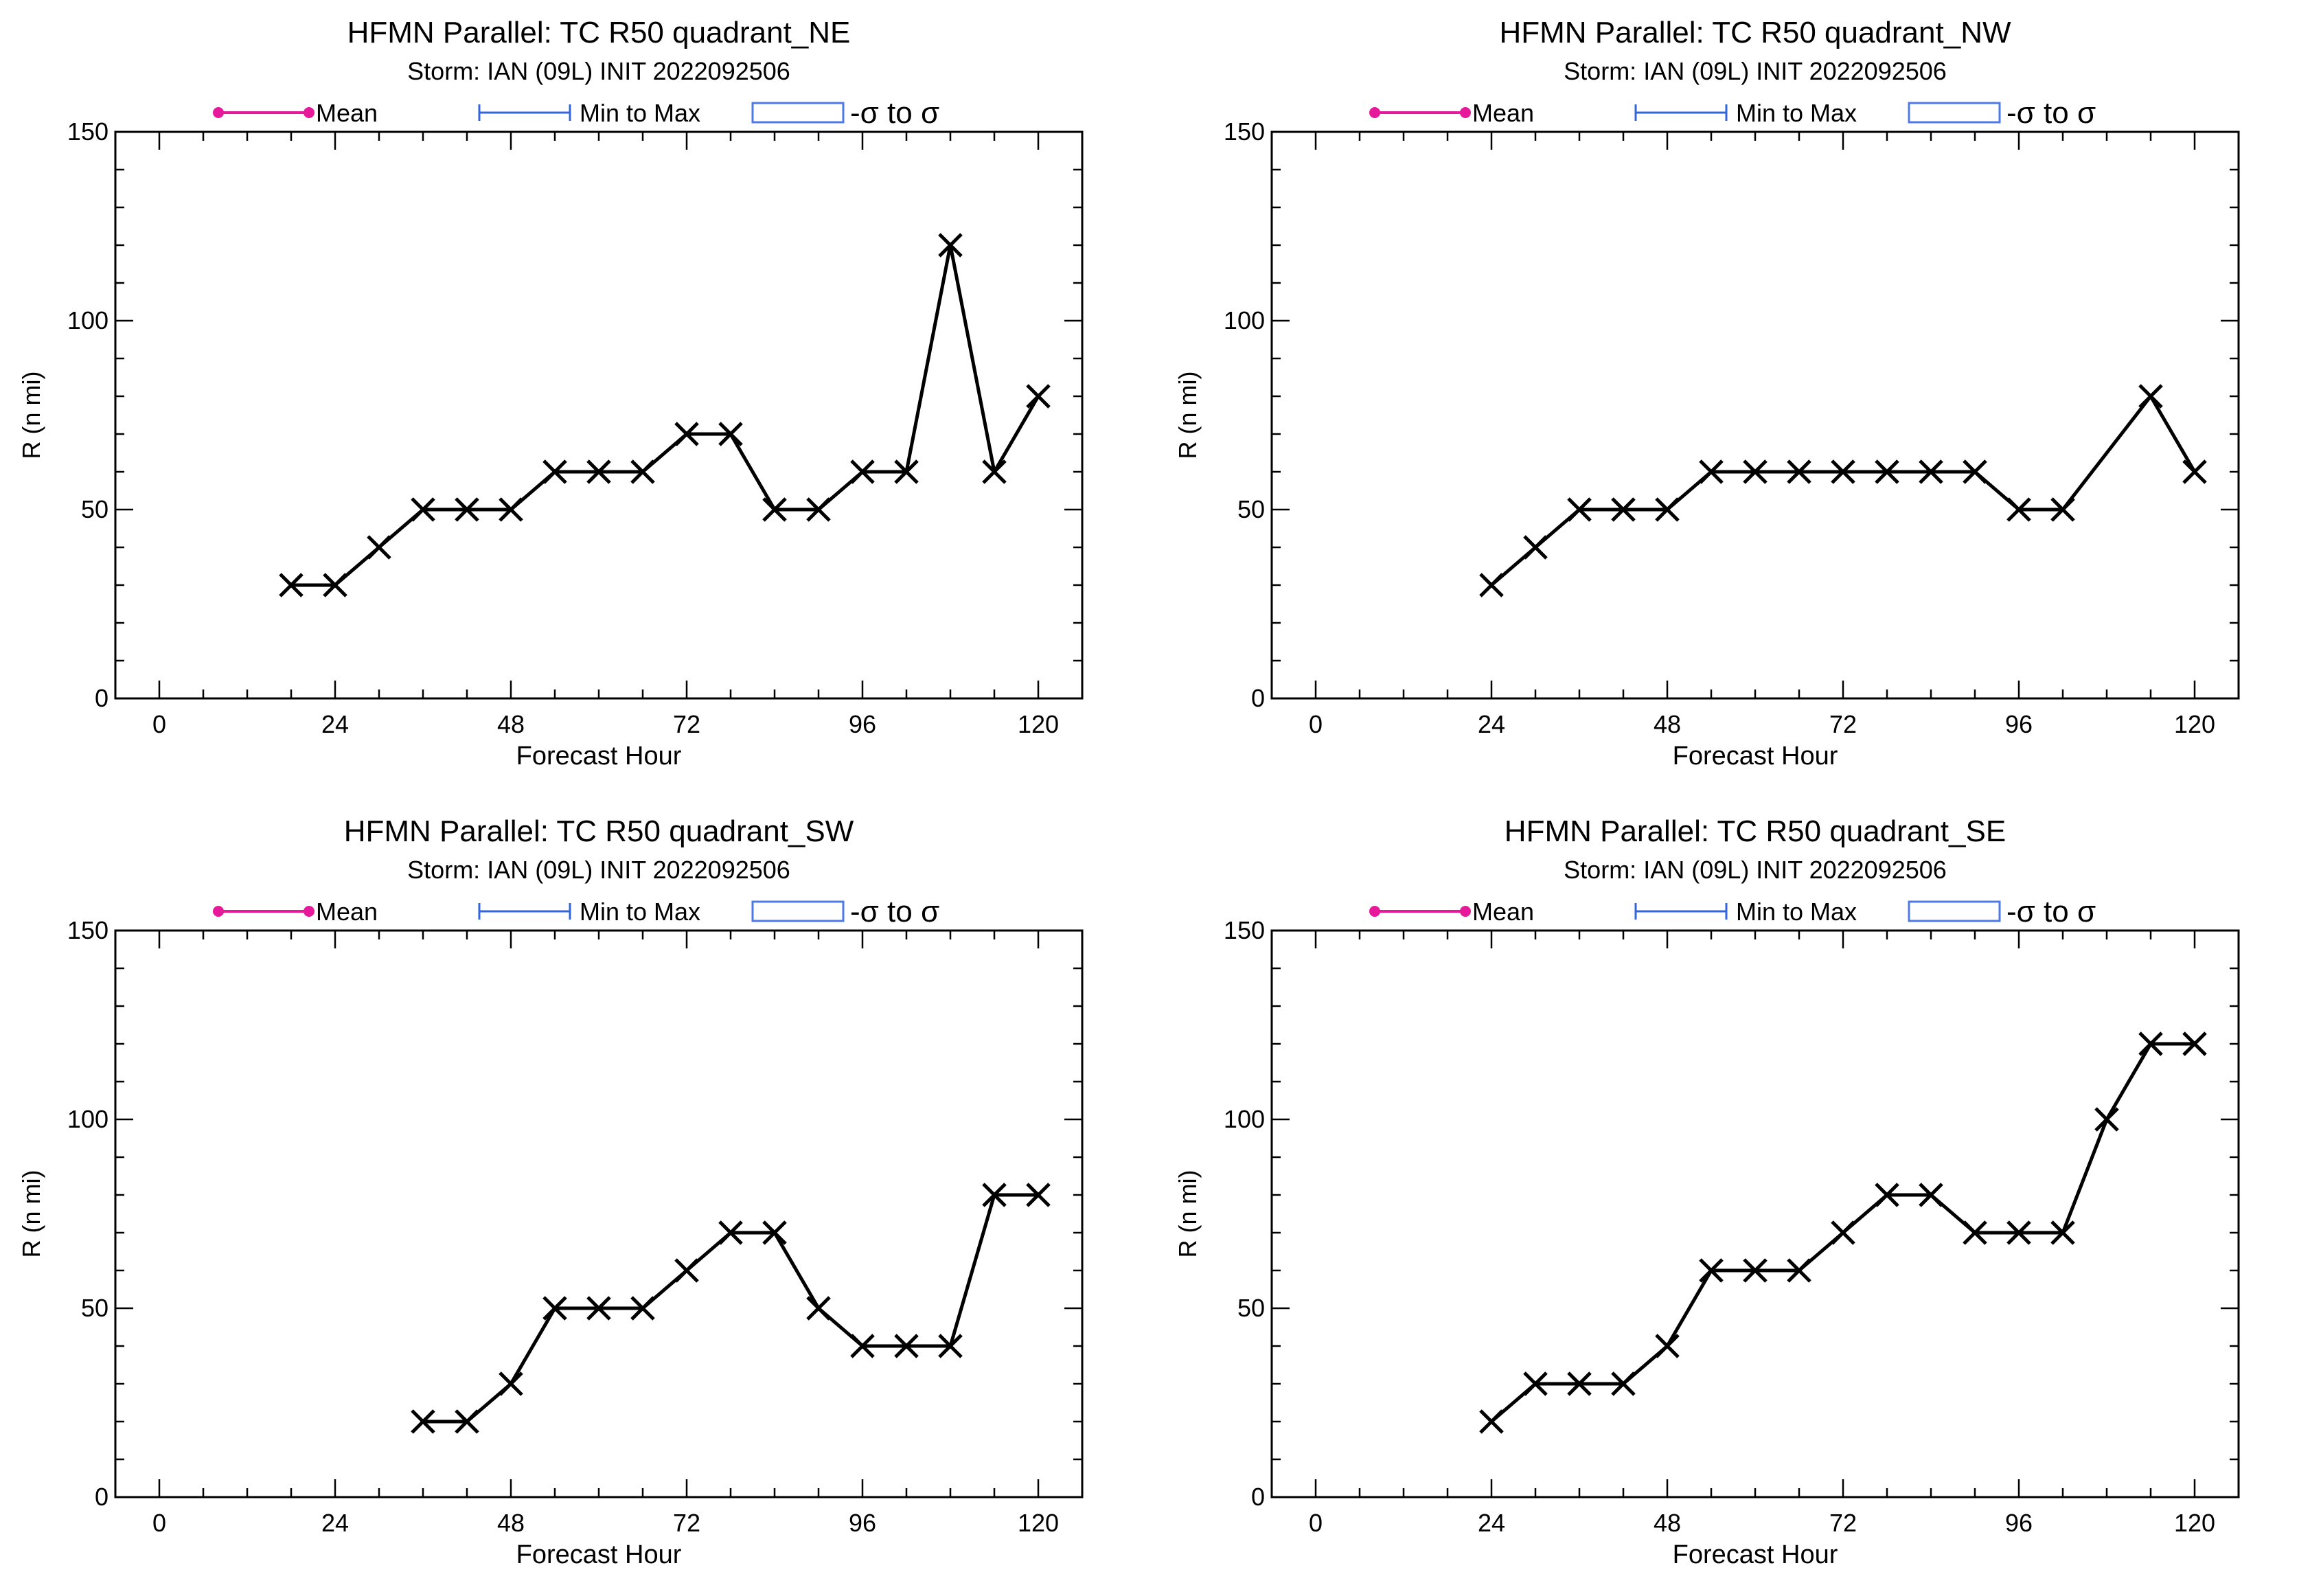 This screenshot has width=2310, height=1596. I want to click on legend-item-mean: Mean, so click(295, 912).